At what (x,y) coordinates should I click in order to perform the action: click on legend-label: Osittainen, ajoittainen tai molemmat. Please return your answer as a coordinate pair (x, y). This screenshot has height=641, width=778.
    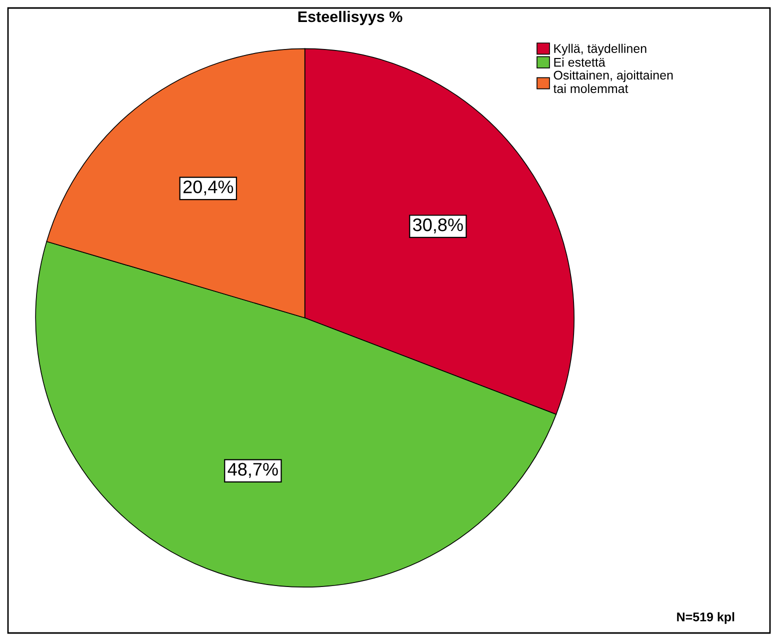
    Looking at the image, I should click on (613, 82).